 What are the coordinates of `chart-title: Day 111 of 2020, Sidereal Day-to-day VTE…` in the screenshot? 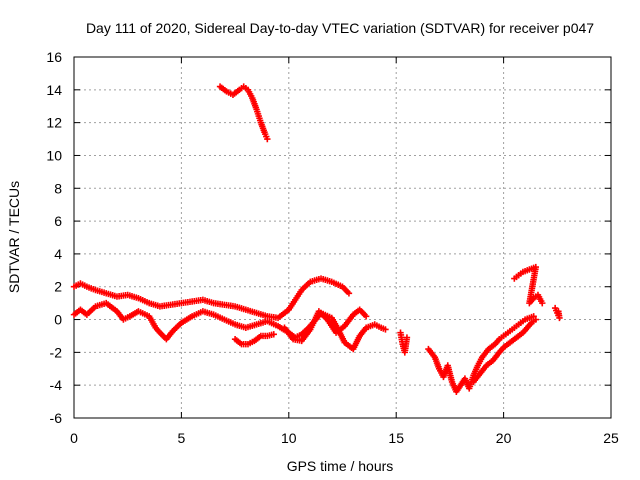 It's located at (340, 28).